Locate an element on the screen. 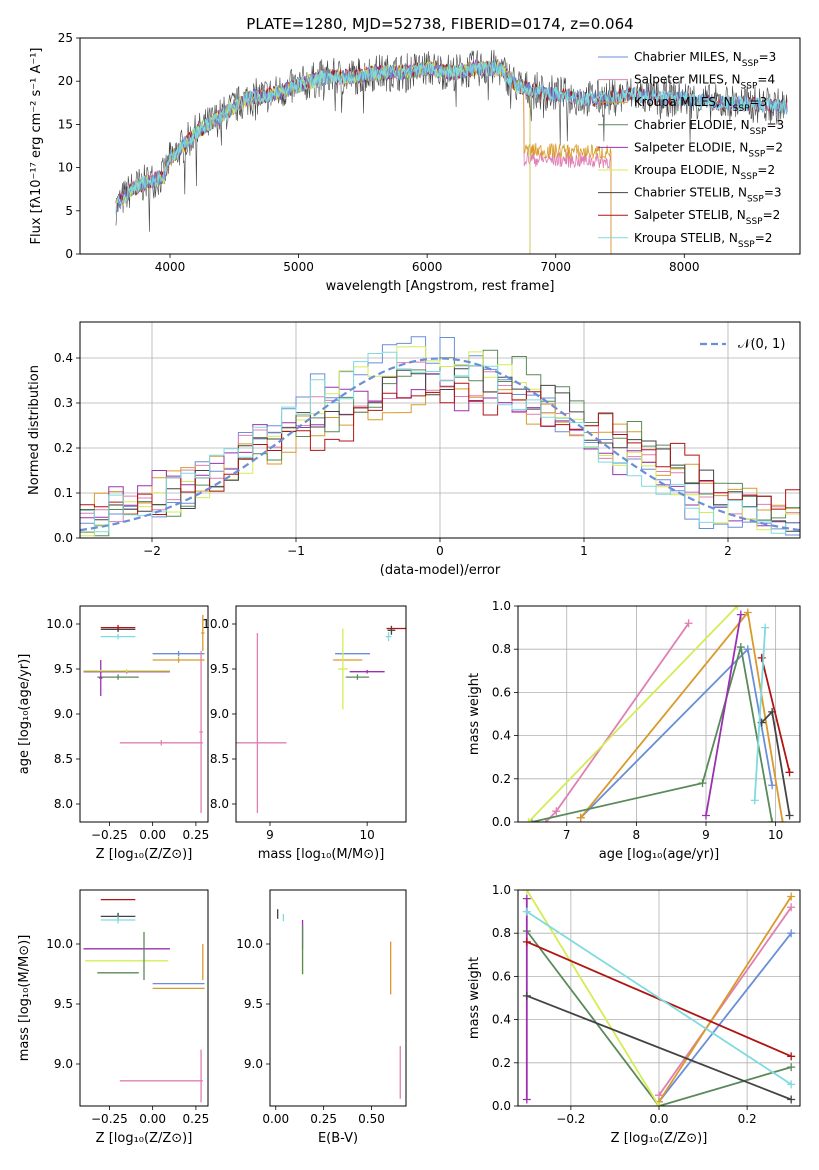 This screenshot has width=819, height=1170. legend-entry: Kroupa STELIB, NSSP=2 is located at coordinates (703, 240).